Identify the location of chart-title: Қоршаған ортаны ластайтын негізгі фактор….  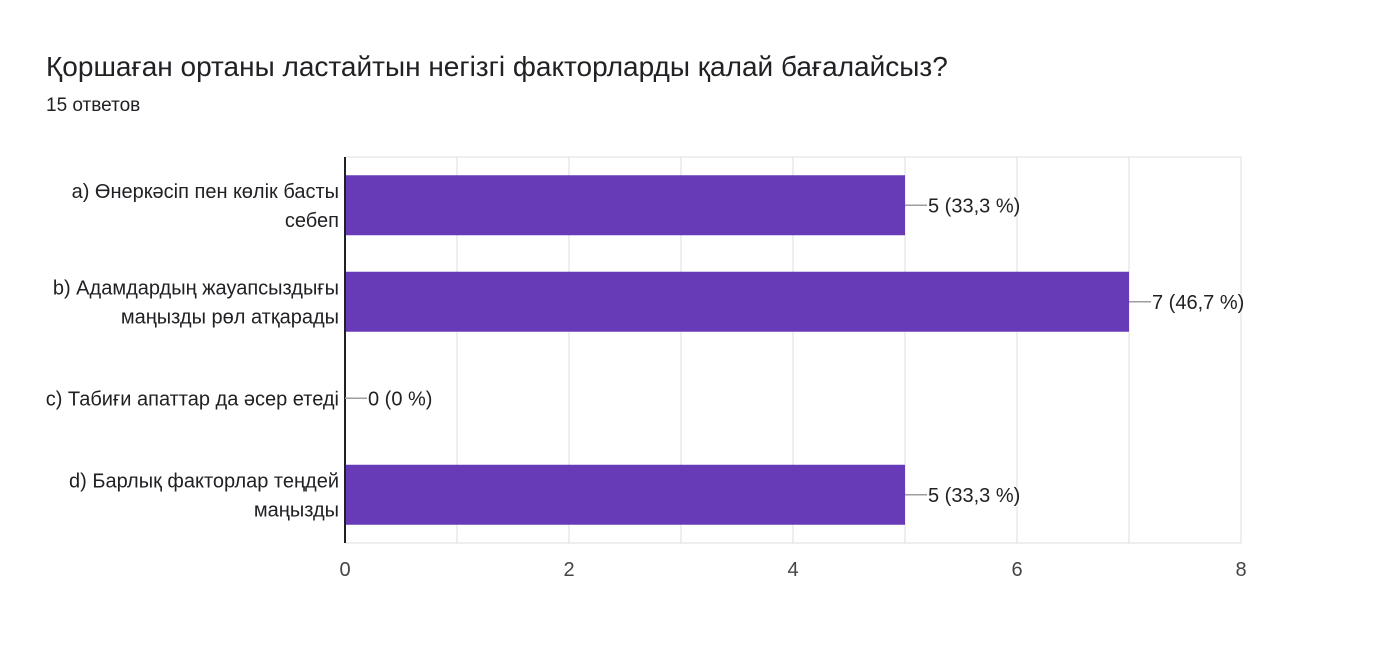
(497, 66).